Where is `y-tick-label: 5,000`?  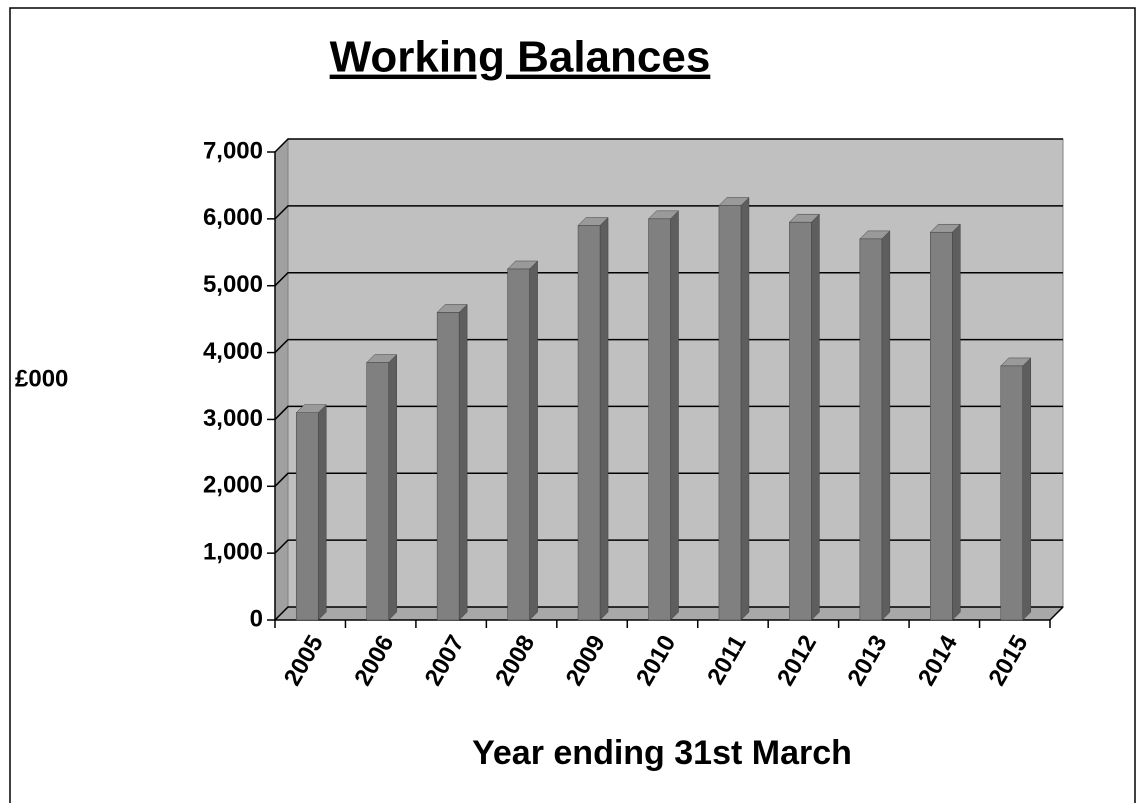
y-tick-label: 5,000 is located at coordinates (233, 284).